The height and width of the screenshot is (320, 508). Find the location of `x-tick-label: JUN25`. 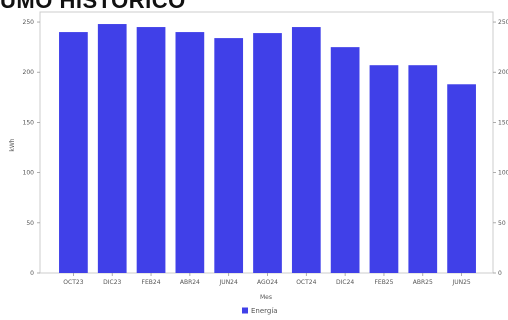

x-tick-label: JUN25 is located at coordinates (460, 282).